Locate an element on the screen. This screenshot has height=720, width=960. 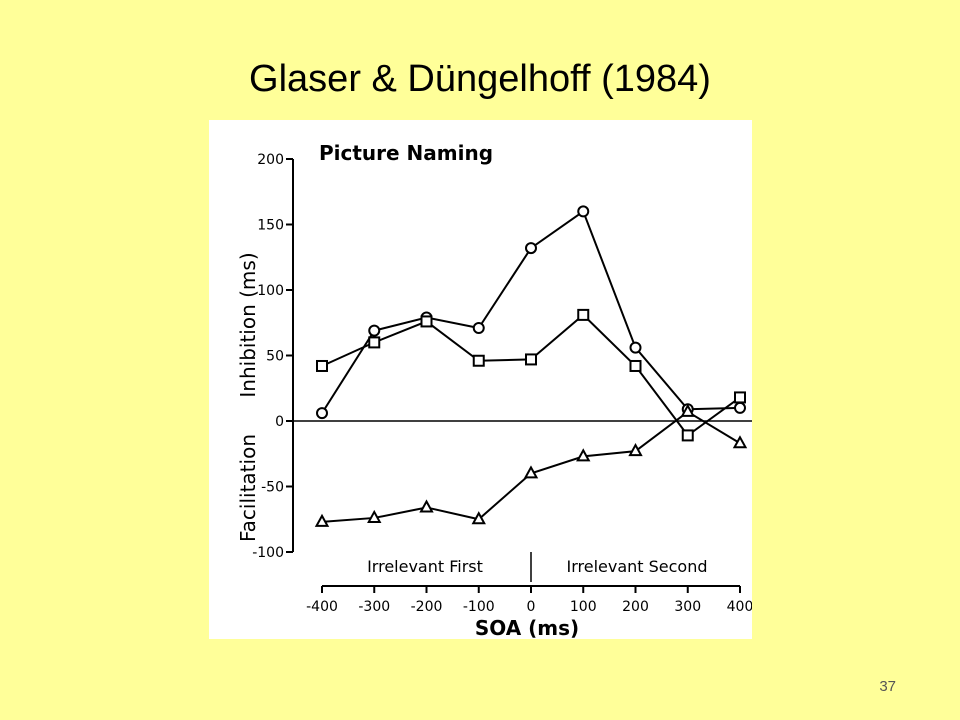
x-tick-label: -400 is located at coordinates (322, 607).